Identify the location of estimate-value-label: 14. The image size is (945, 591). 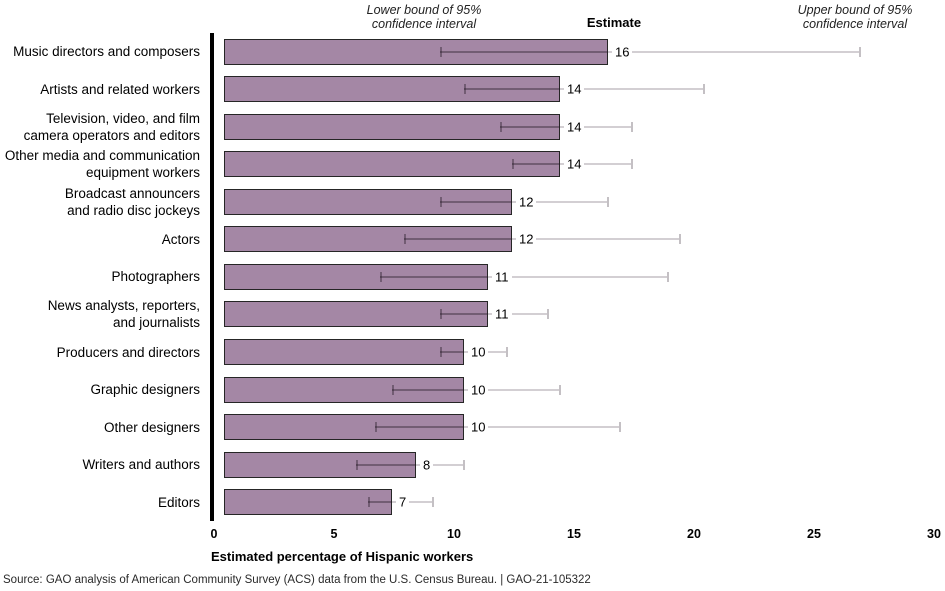
(574, 127).